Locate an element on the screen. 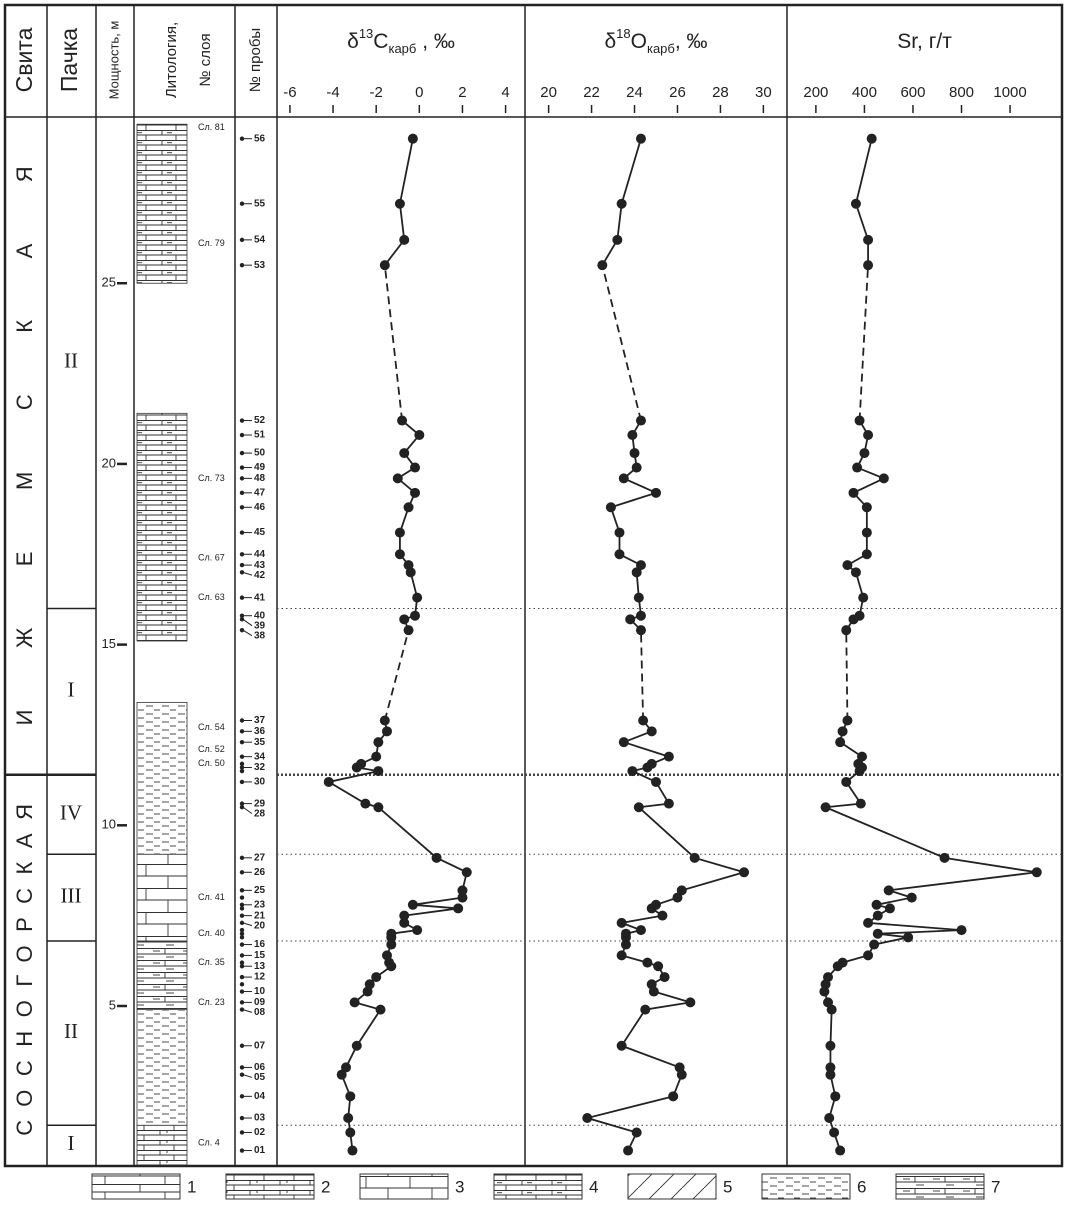 This screenshot has width=1069, height=1206. sample-label: 12 is located at coordinates (260, 977).